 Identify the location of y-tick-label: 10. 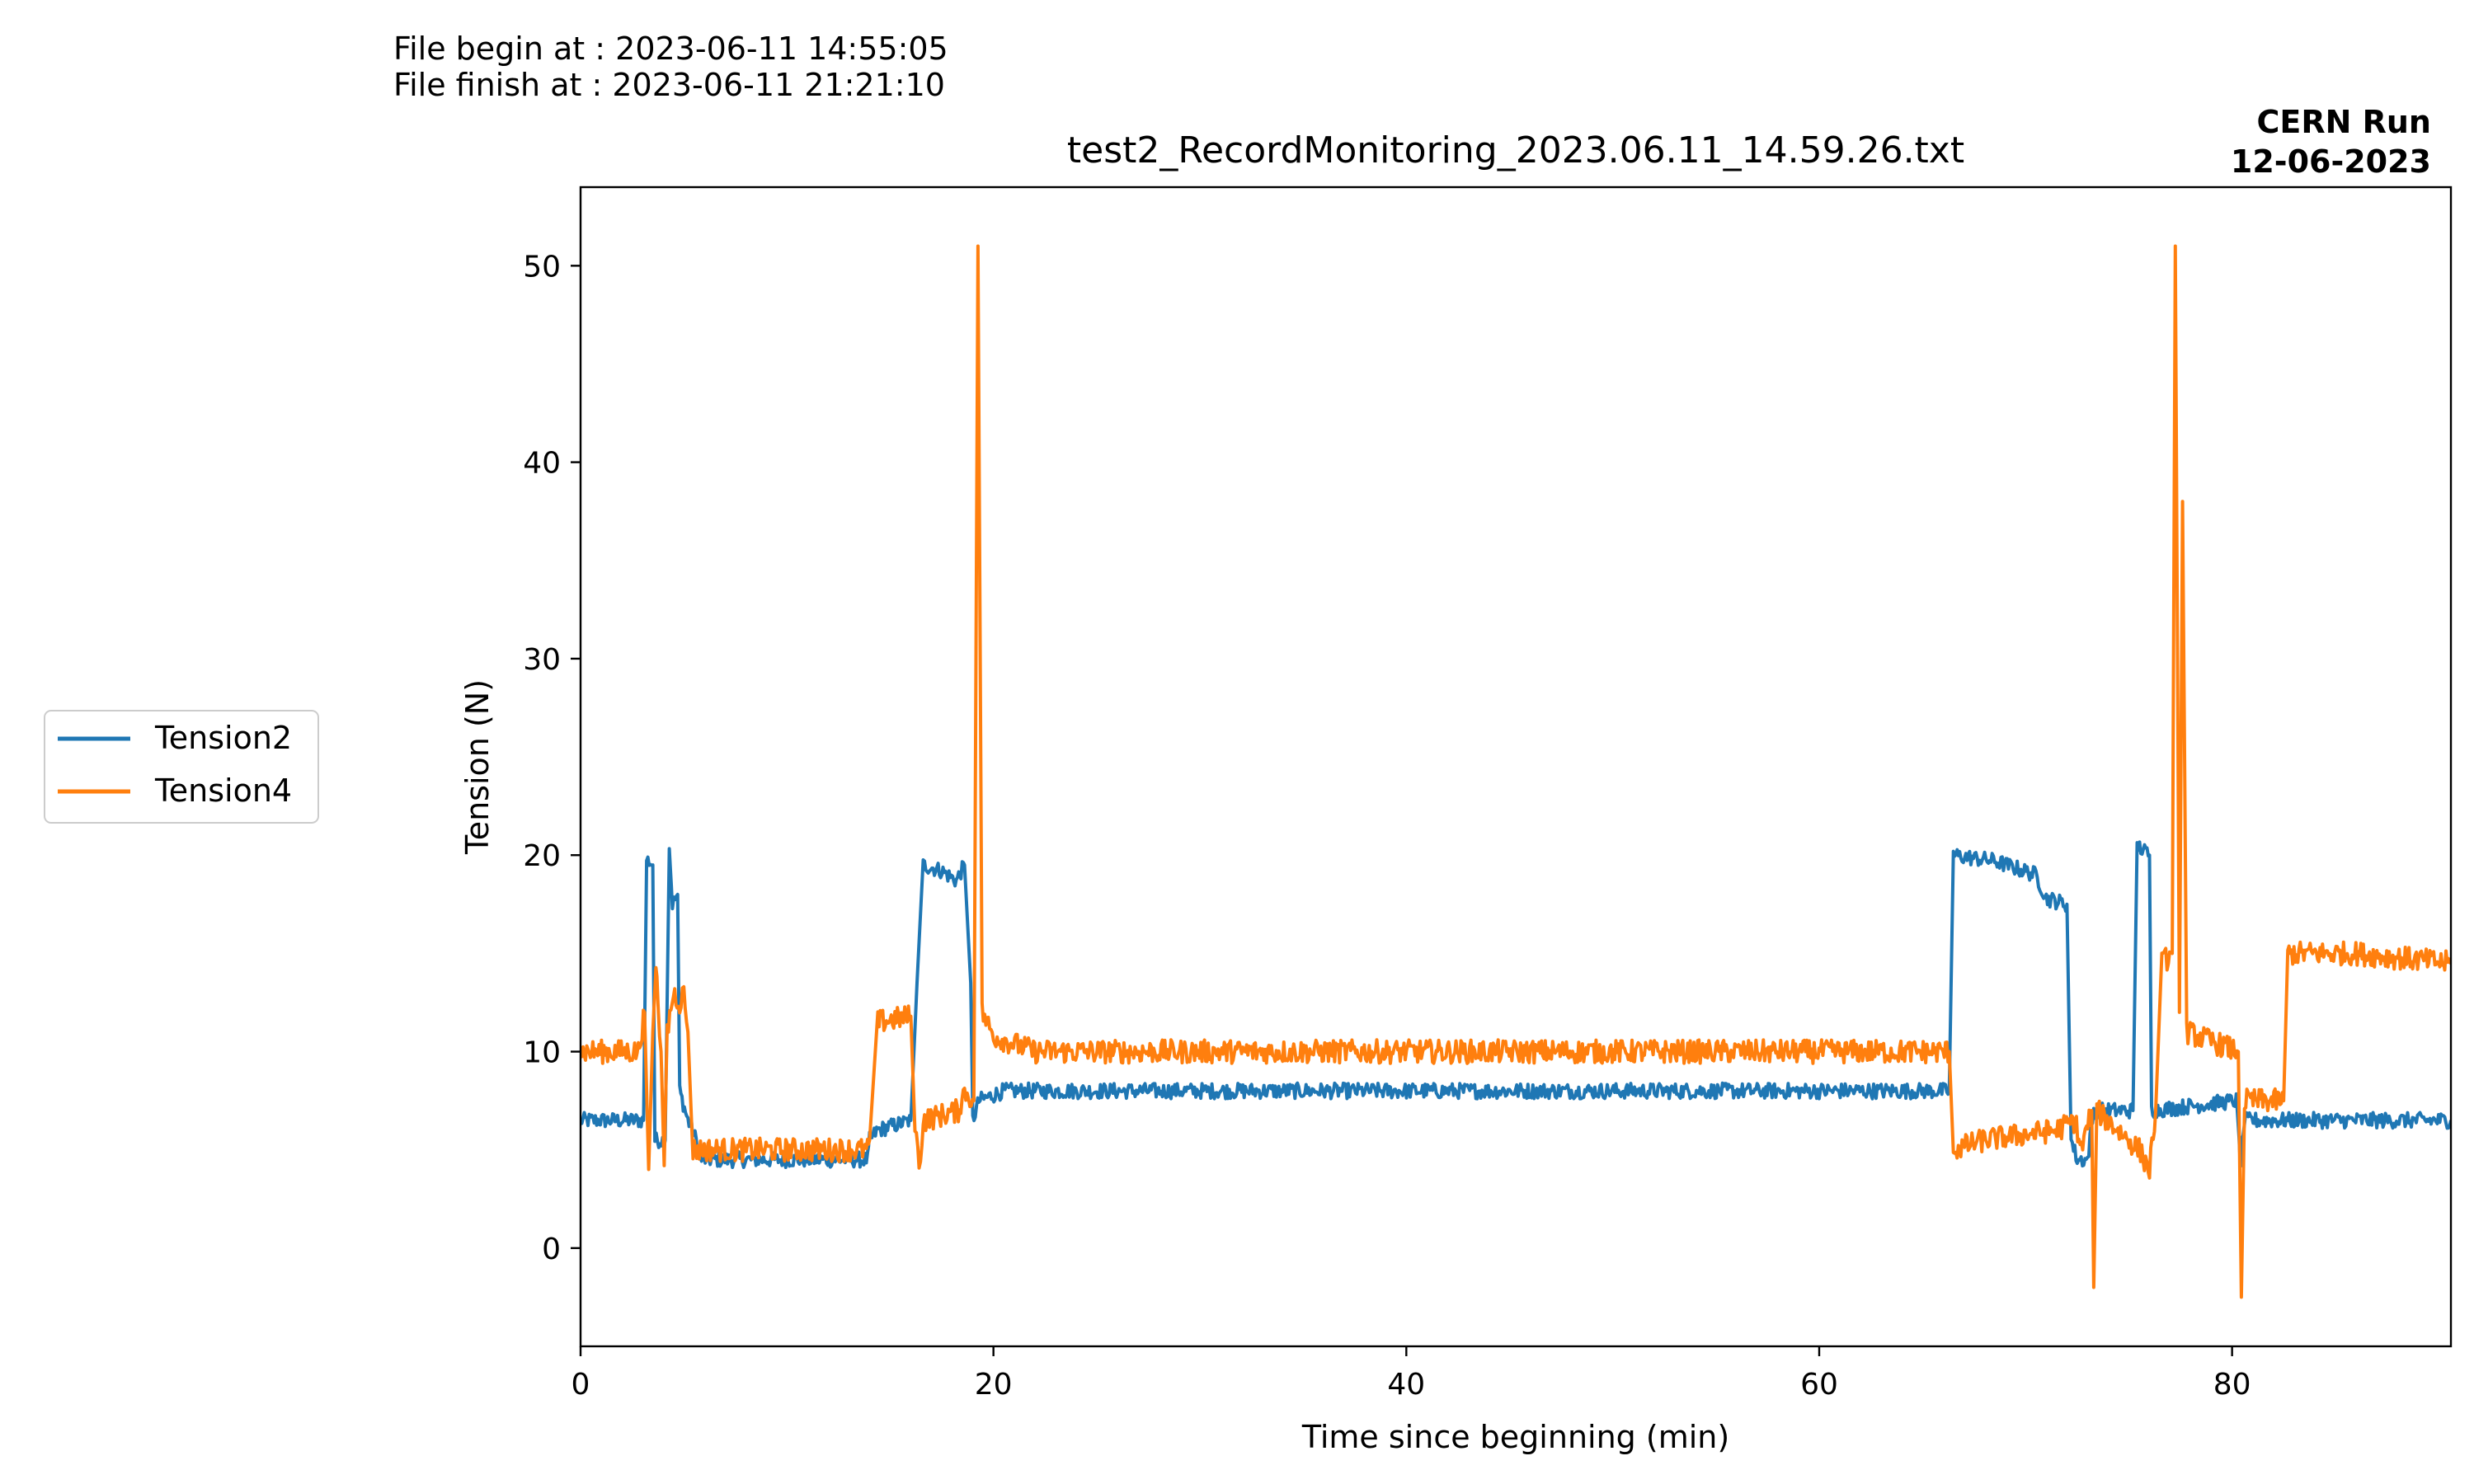
(542, 1053).